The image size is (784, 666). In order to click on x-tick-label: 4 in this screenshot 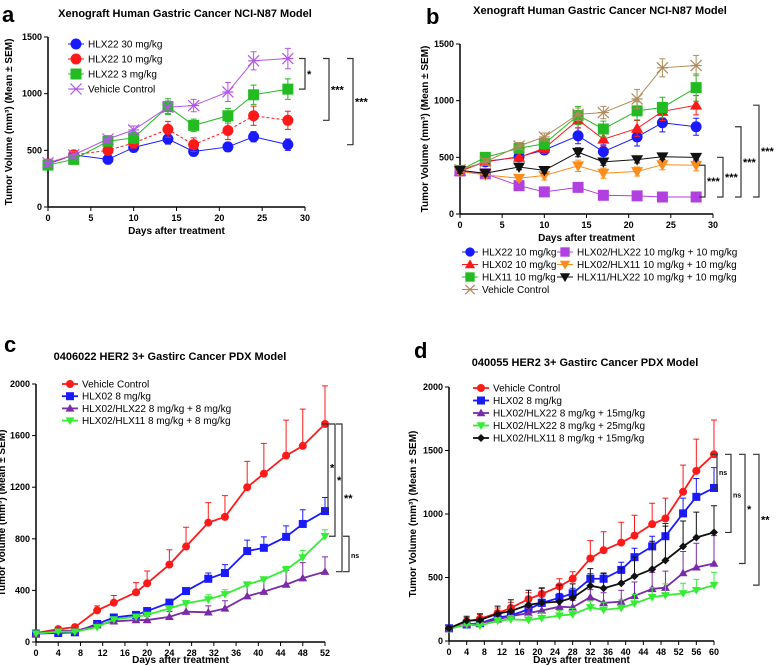, I will do `click(466, 652)`.